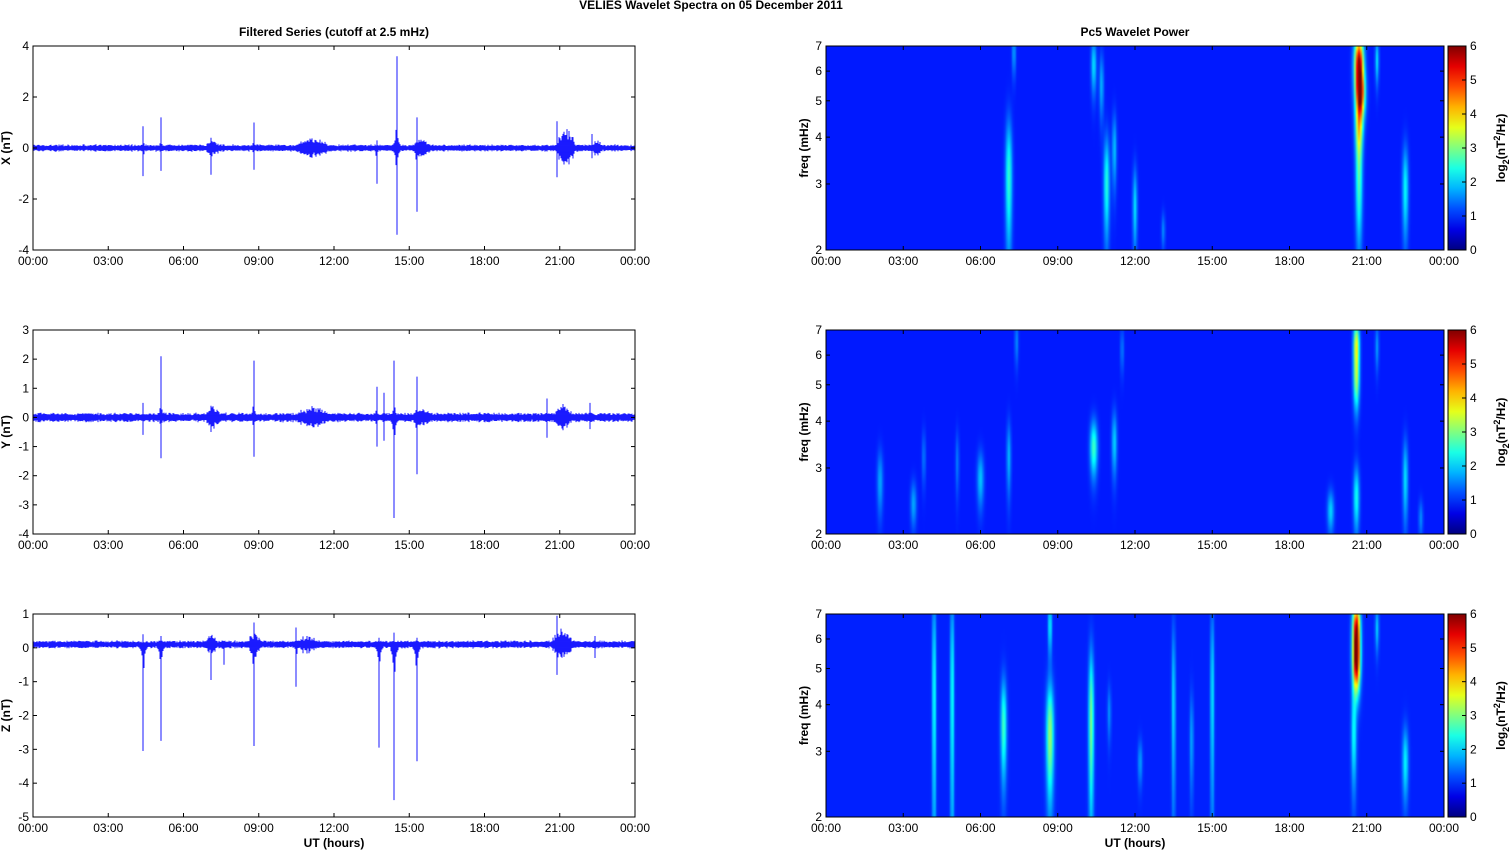 The height and width of the screenshot is (851, 1511). What do you see at coordinates (818, 46) in the screenshot?
I see `x-wavelet-y-tick-label: 7` at bounding box center [818, 46].